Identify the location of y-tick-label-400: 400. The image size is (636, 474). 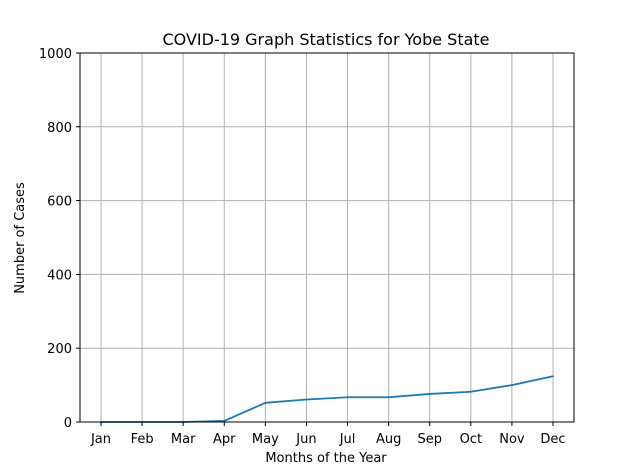
(59, 275).